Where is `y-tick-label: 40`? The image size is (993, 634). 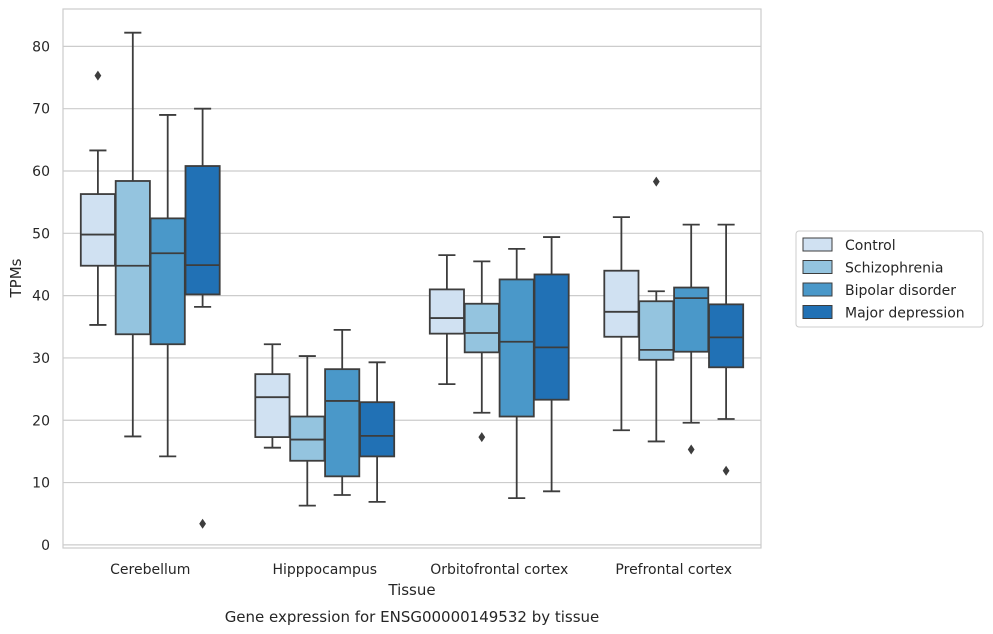
y-tick-label: 40 is located at coordinates (41, 297).